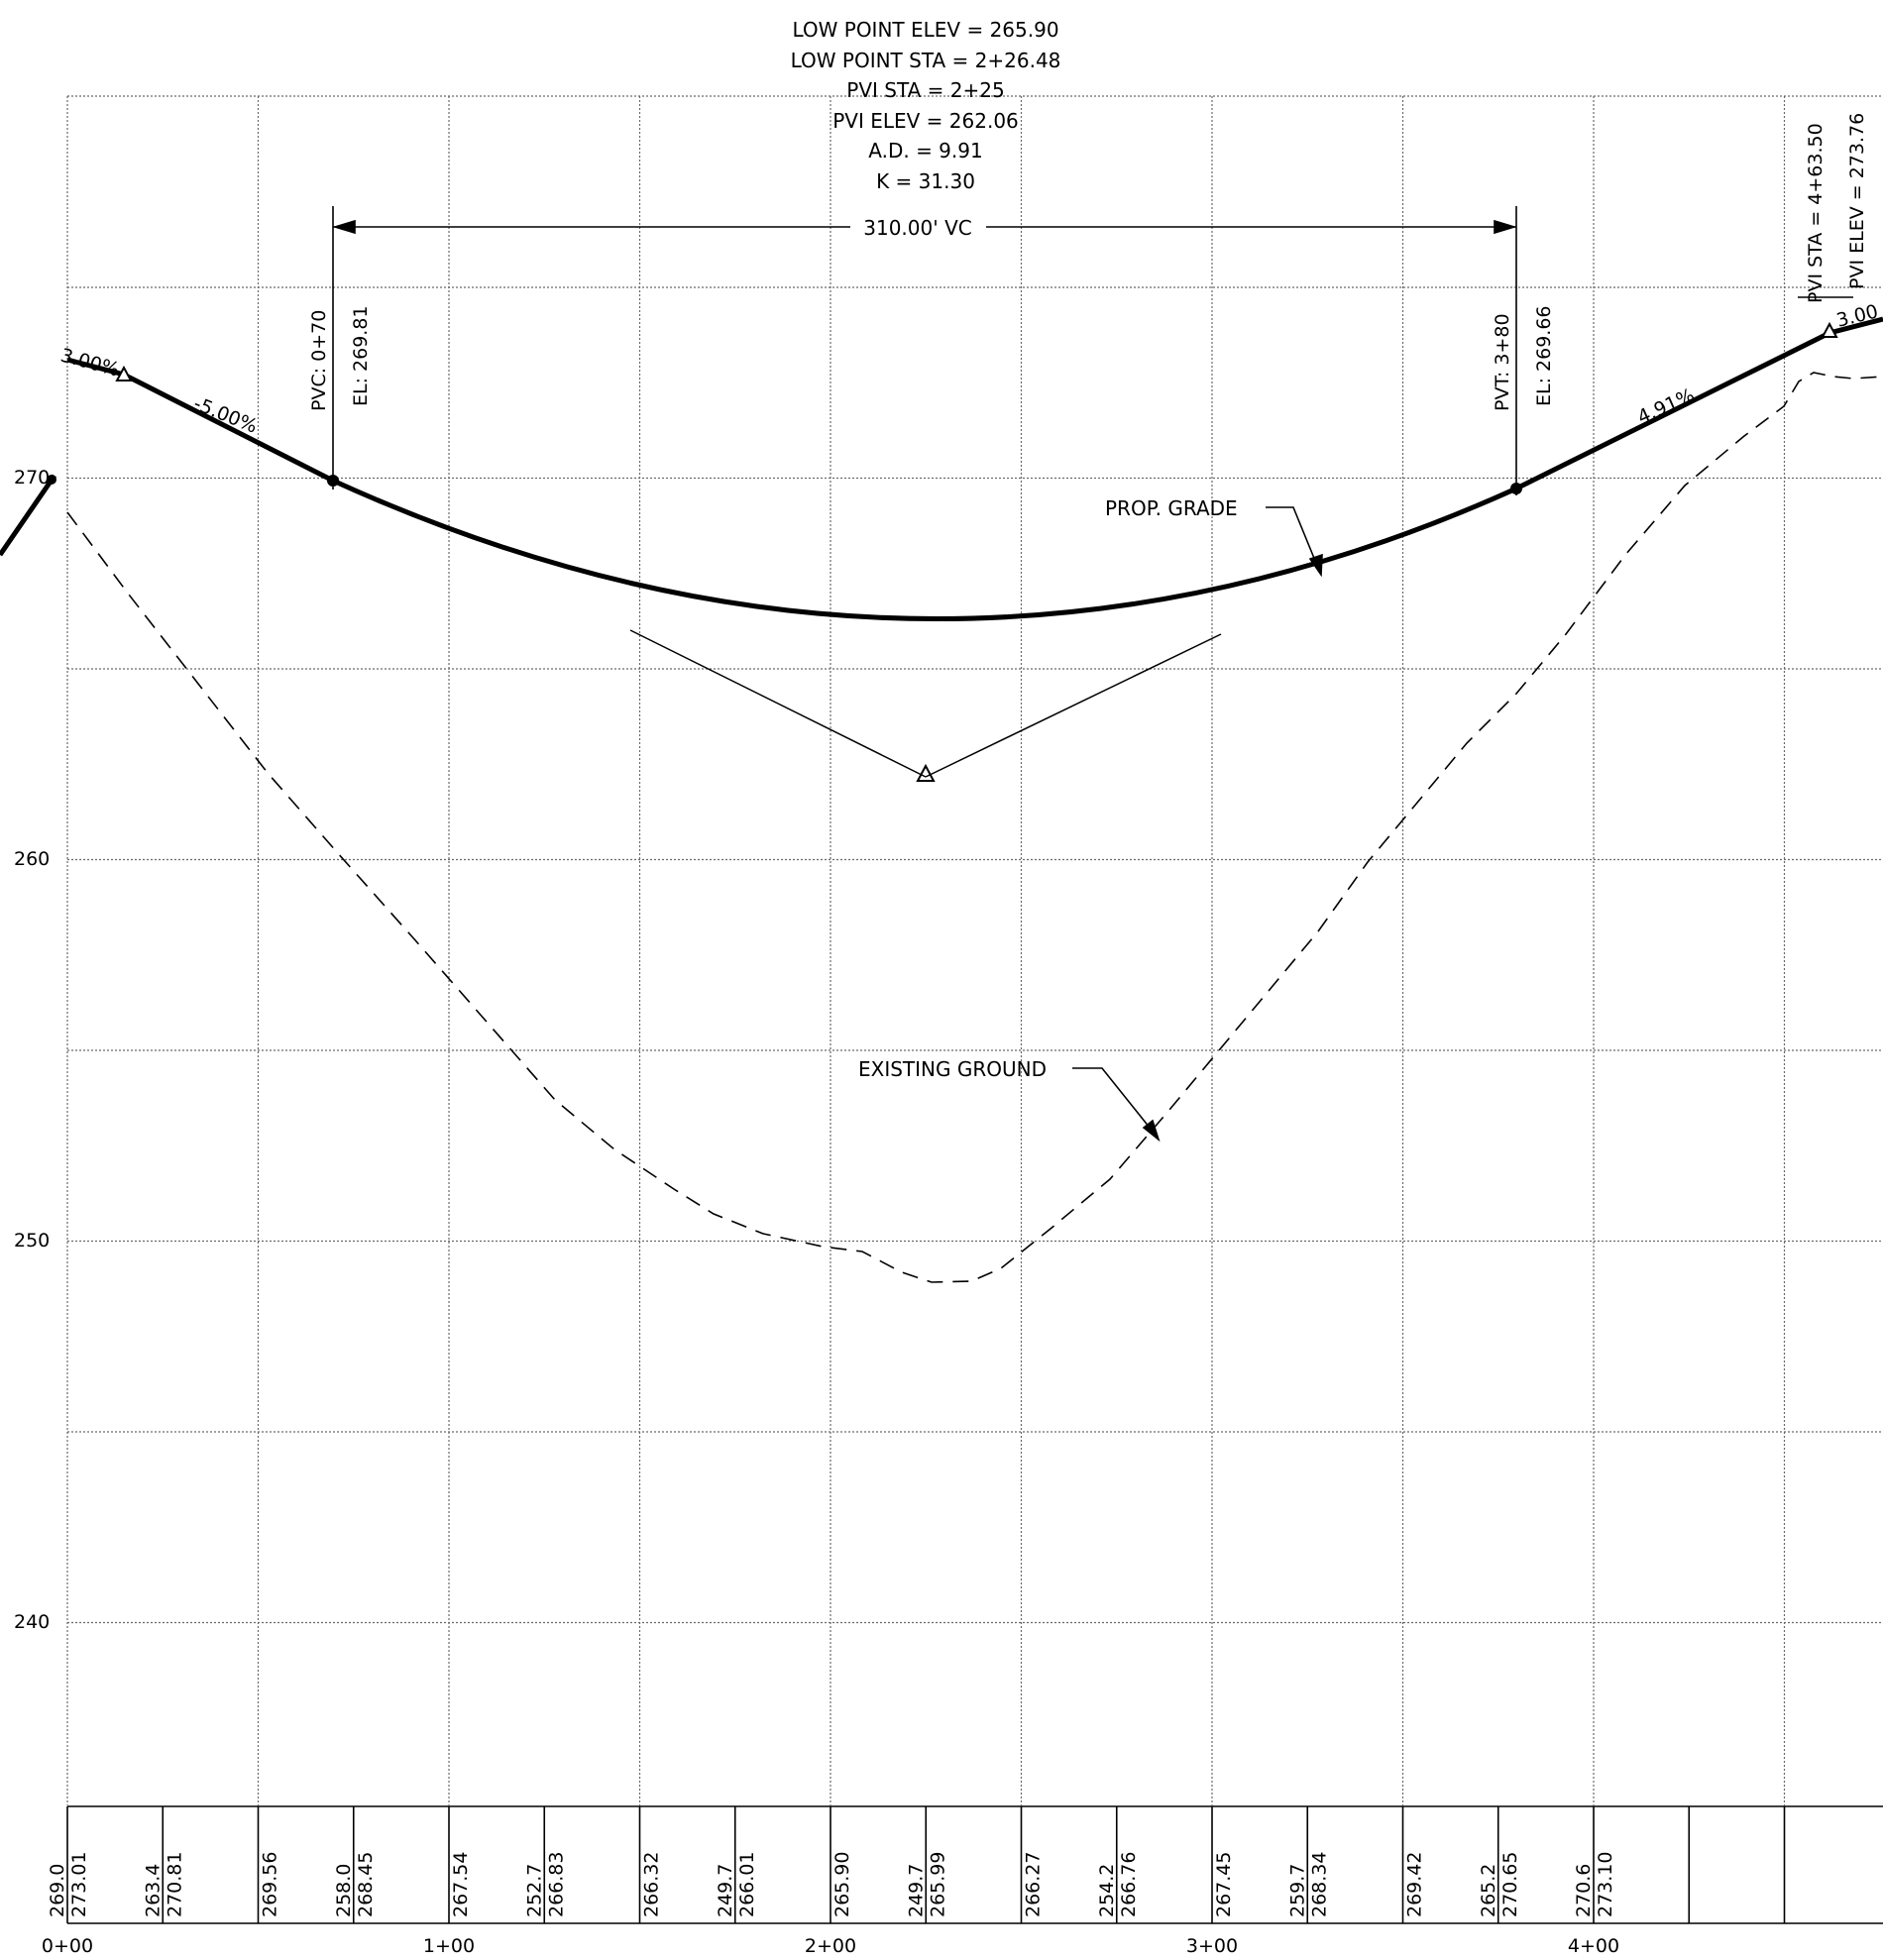 The width and height of the screenshot is (1883, 1960). What do you see at coordinates (1857, 201) in the screenshot?
I see `right-pvi-elev-label: PVI ELEV = 273.76` at bounding box center [1857, 201].